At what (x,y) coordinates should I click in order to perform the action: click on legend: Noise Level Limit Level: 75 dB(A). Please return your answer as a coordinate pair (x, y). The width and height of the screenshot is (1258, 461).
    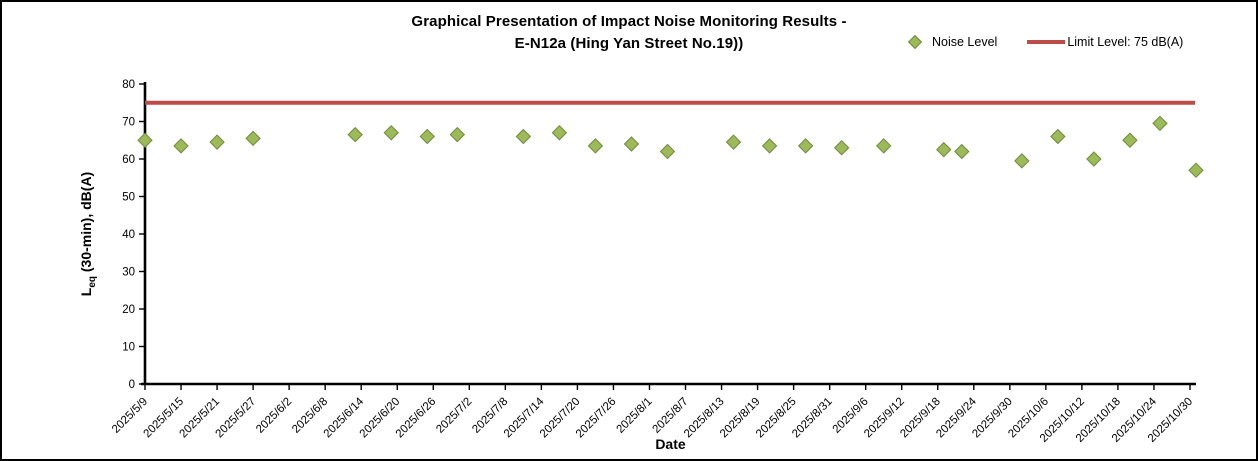
    Looking at the image, I should click on (1045, 42).